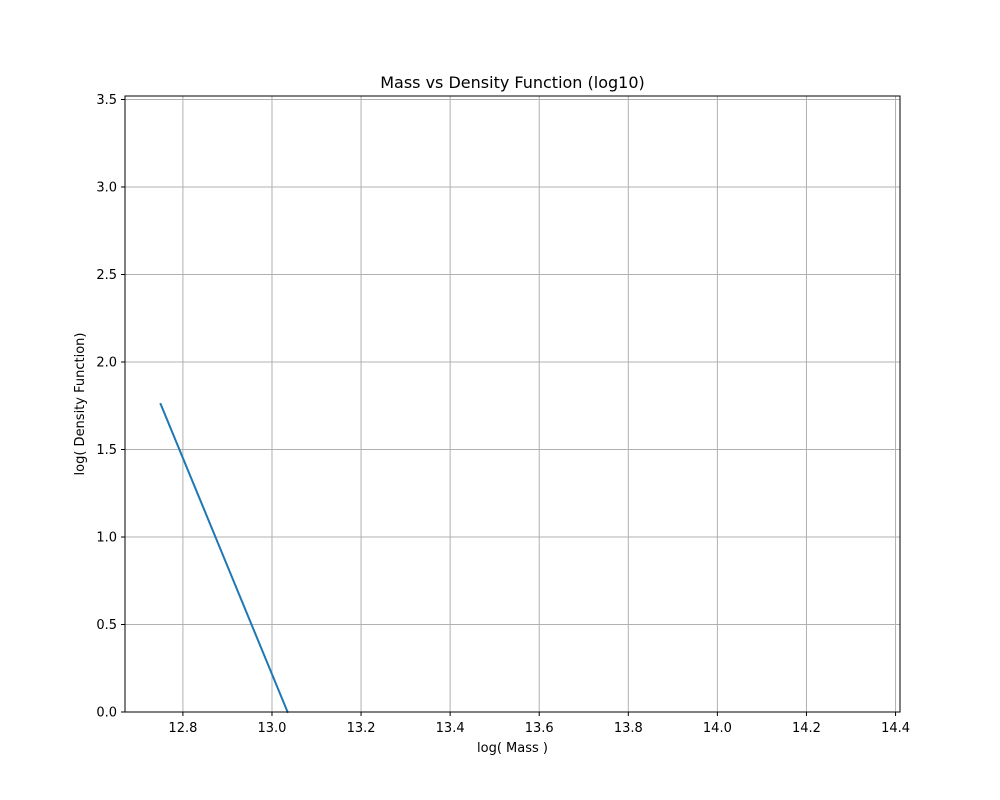 The width and height of the screenshot is (1000, 800). I want to click on y-tick-label: 2.5, so click(106, 275).